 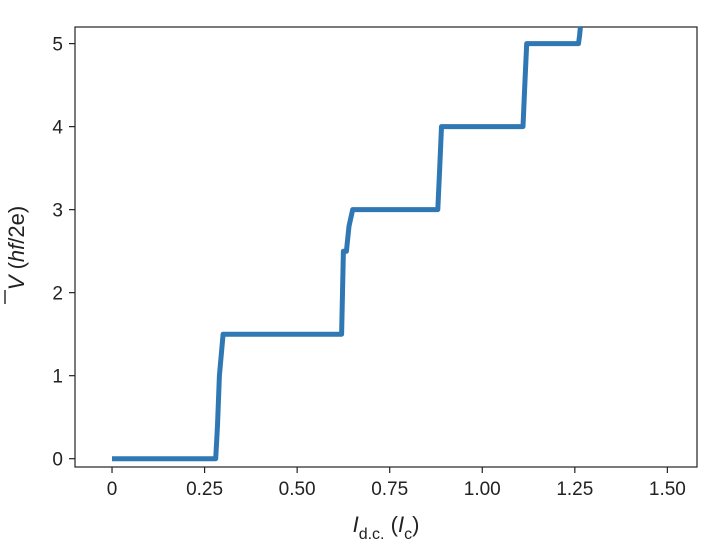 I want to click on x-tick-label: 0.25, so click(x=204, y=489).